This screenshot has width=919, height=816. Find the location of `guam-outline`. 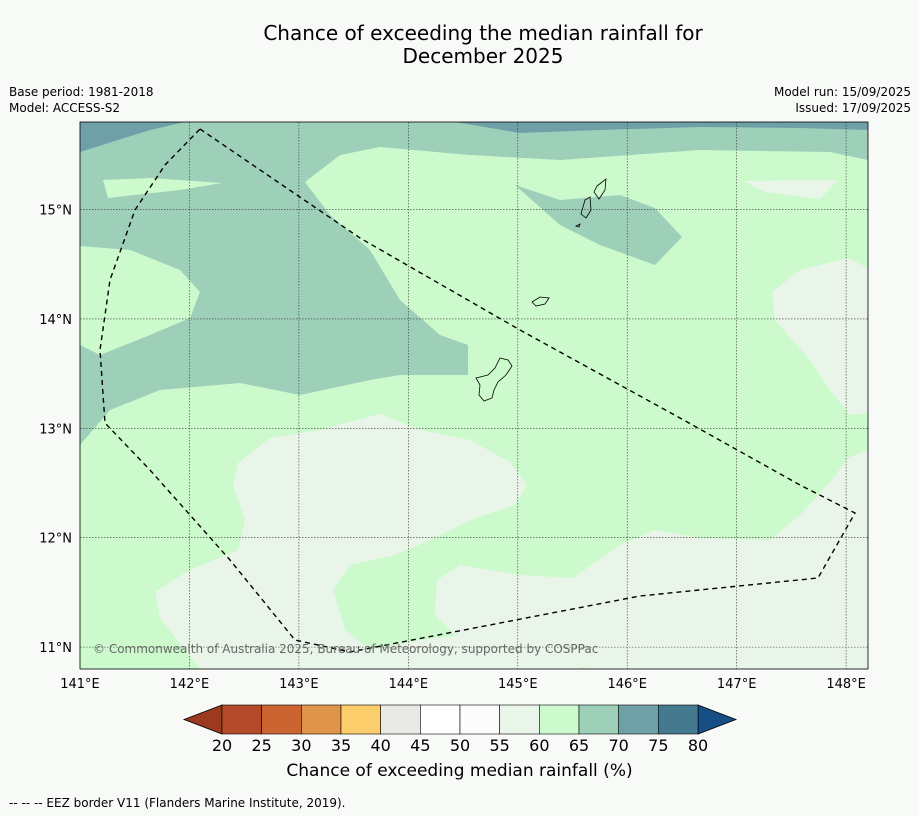

guam-outline is located at coordinates (494, 379).